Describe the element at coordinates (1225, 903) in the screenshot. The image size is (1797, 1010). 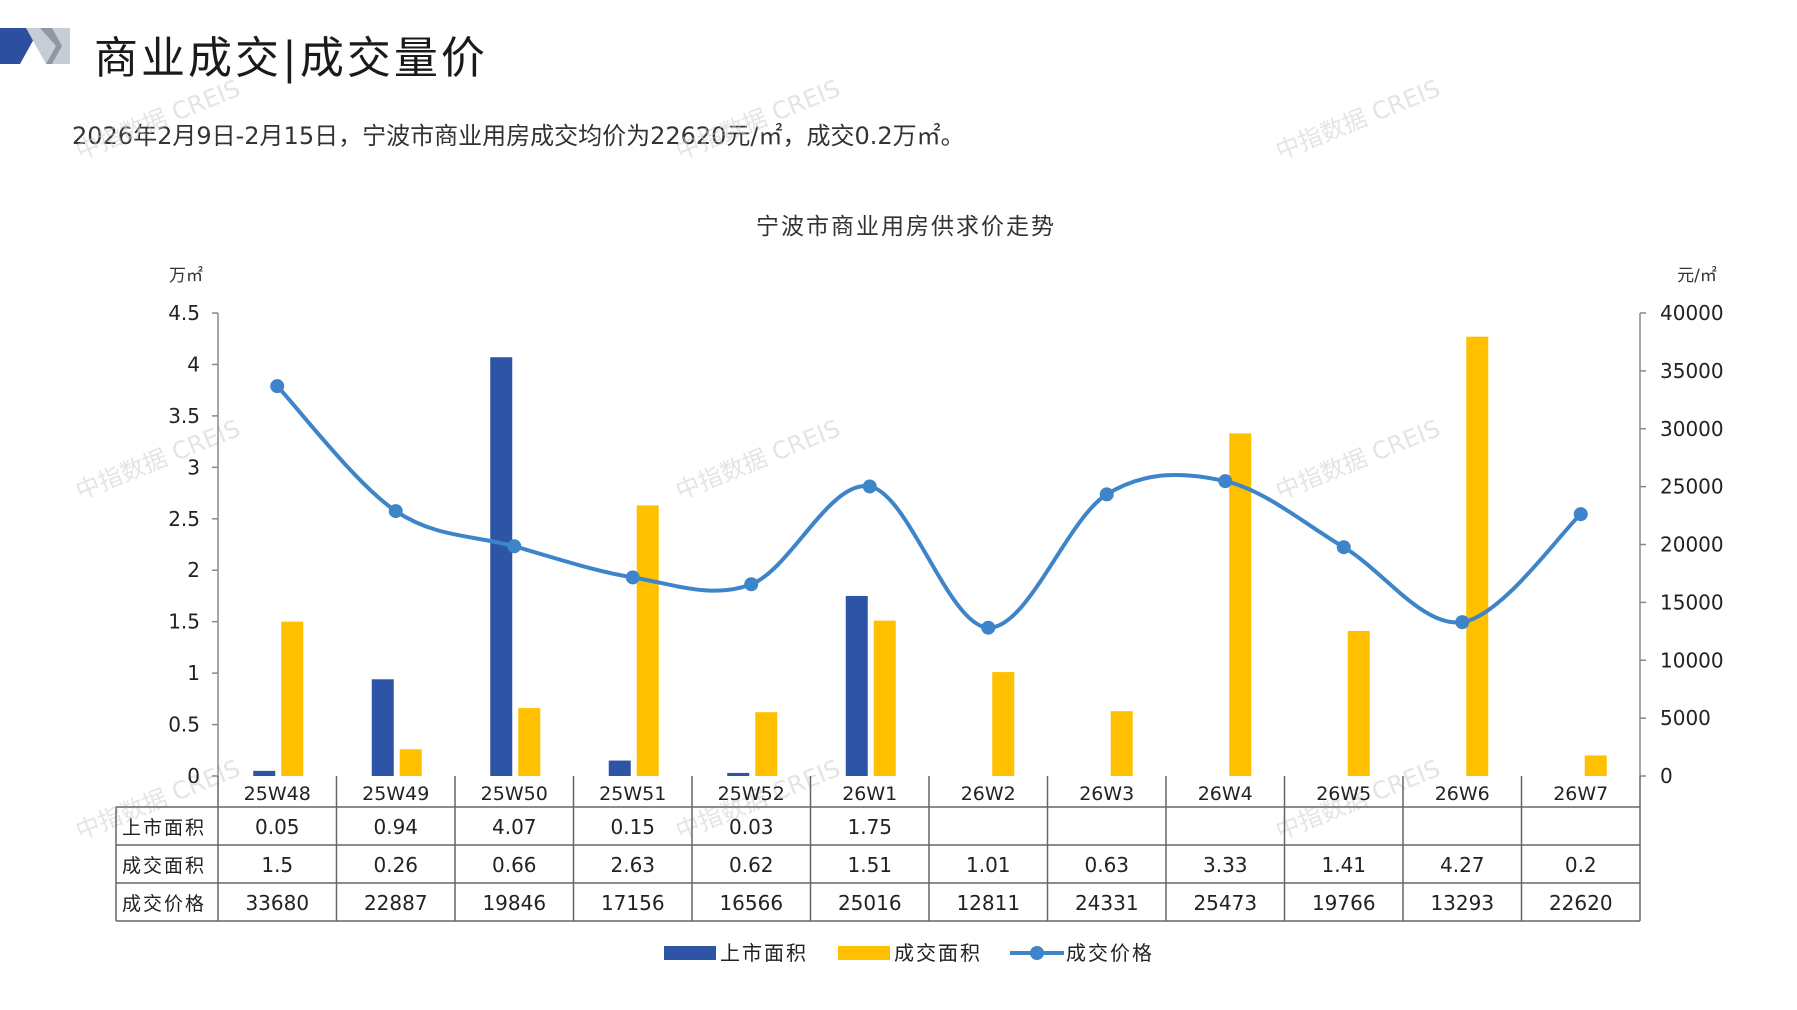
I see `table-cell: 25473` at that location.